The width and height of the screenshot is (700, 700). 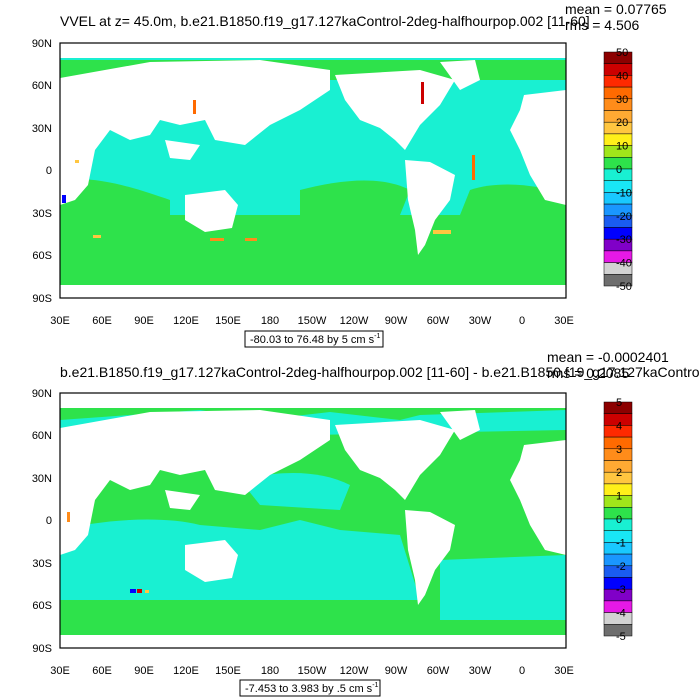 What do you see at coordinates (102, 321) in the screenshot?
I see `panel-1-lon-label: 60E` at bounding box center [102, 321].